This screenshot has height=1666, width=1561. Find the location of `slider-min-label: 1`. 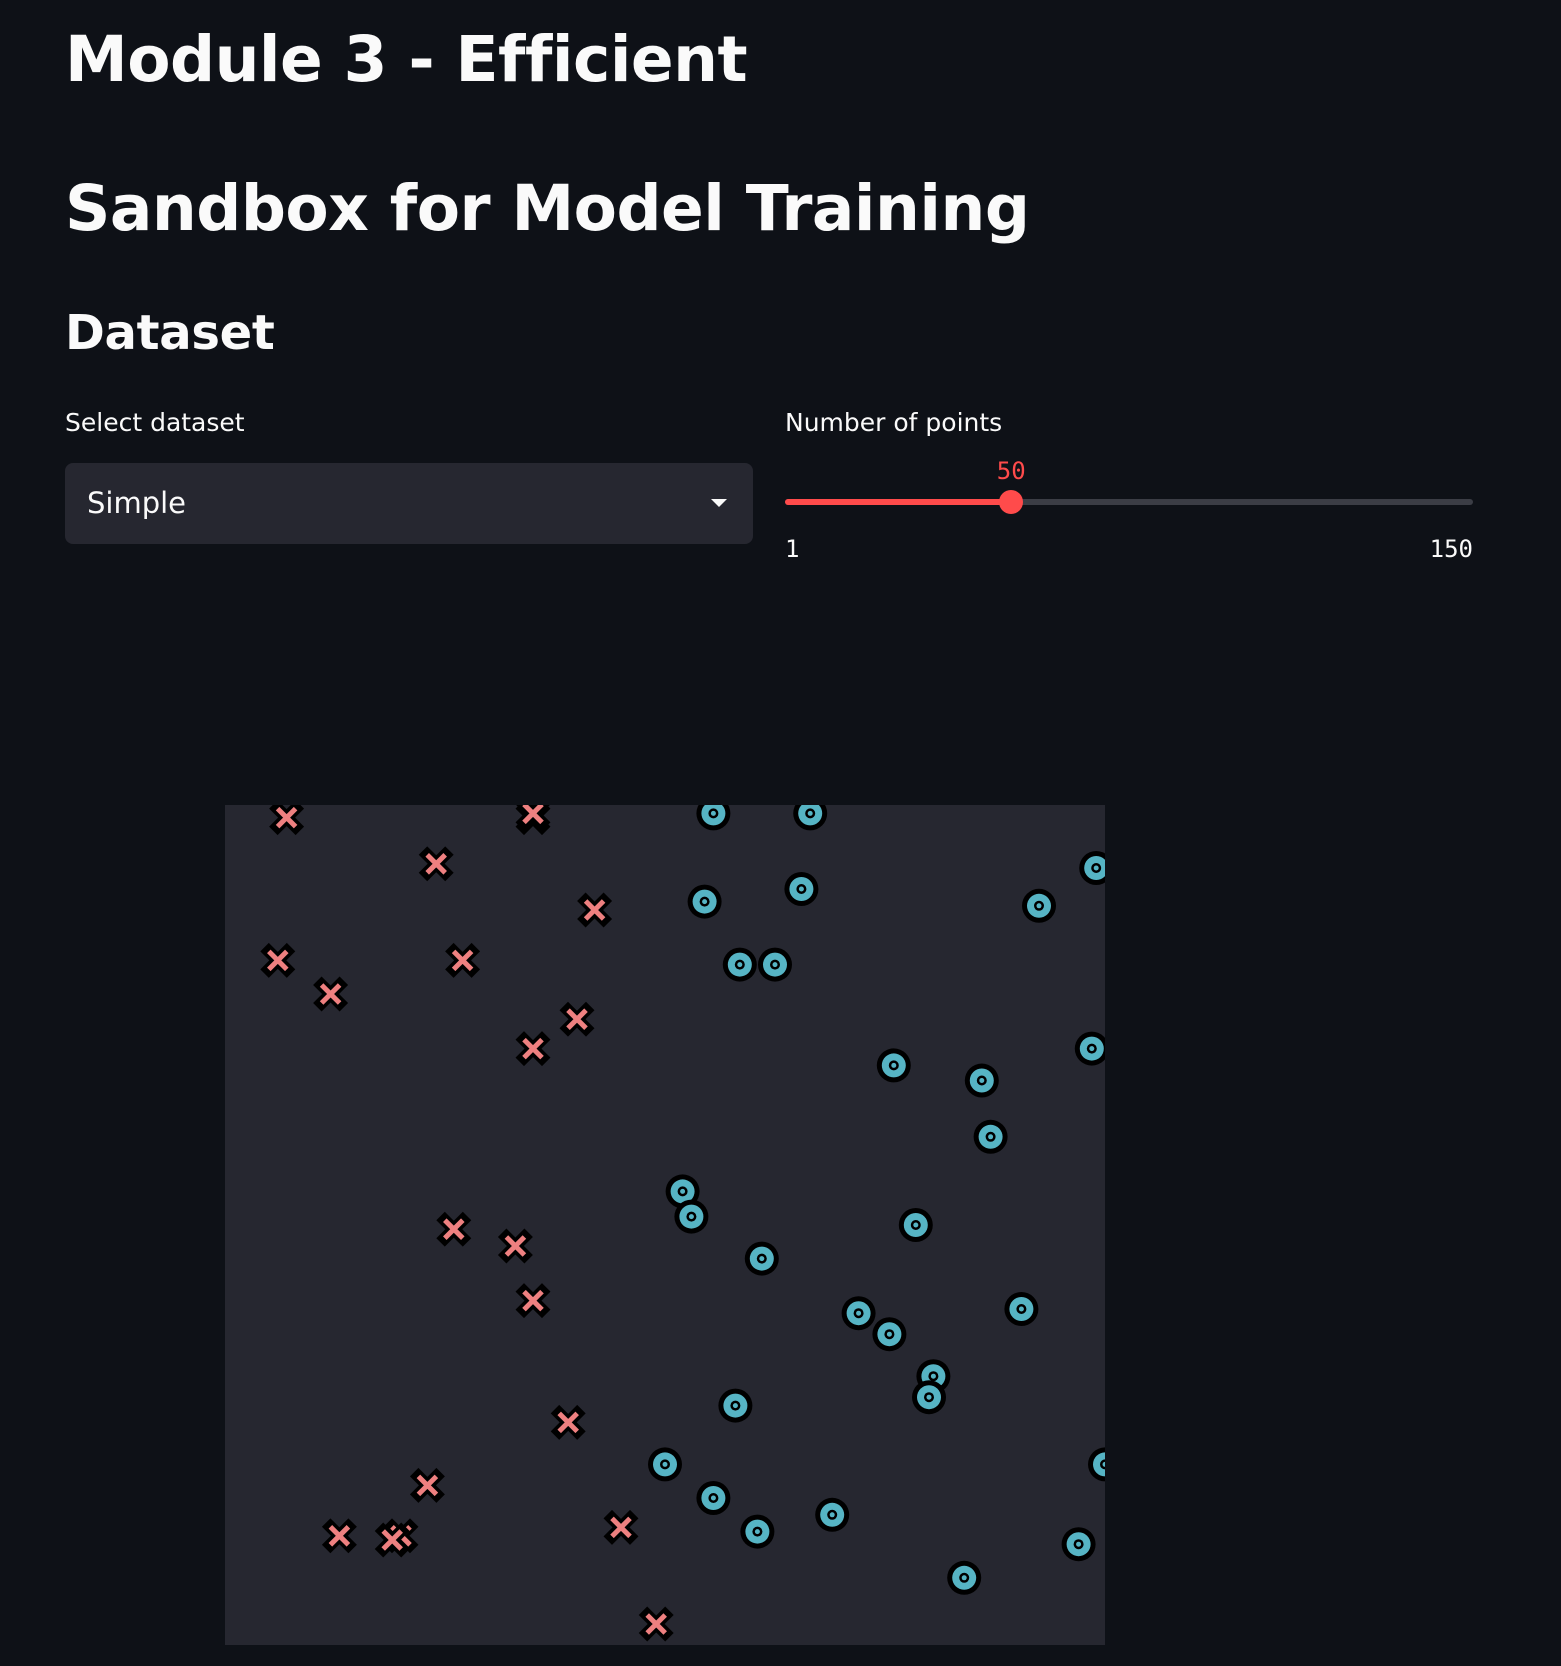

slider-min-label: 1 is located at coordinates (792, 549).